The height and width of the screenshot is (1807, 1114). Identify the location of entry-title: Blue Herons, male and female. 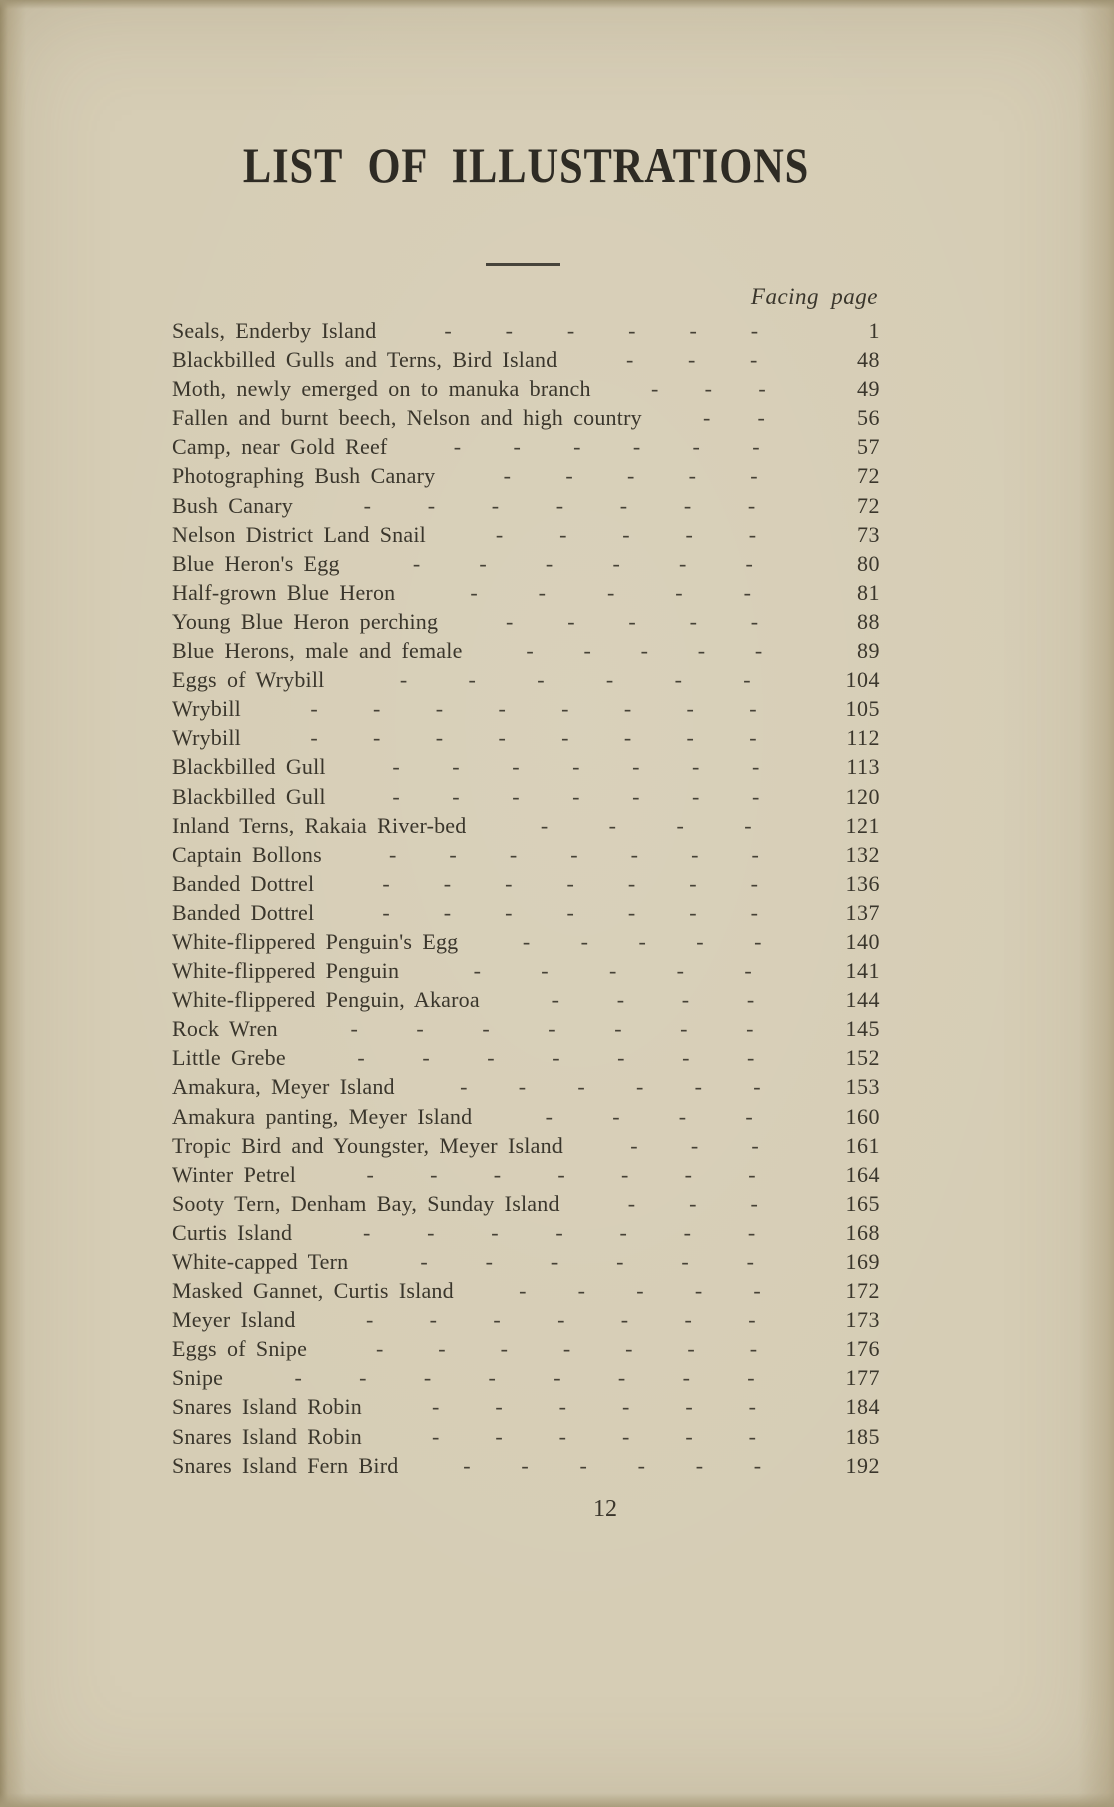
(317, 651).